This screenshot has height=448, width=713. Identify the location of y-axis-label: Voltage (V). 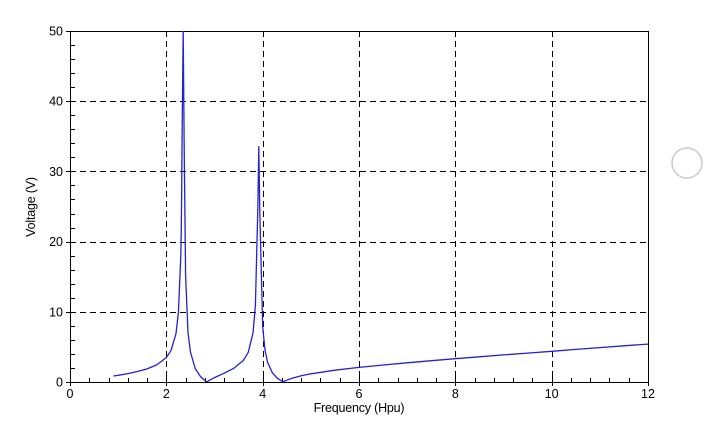
(31, 207).